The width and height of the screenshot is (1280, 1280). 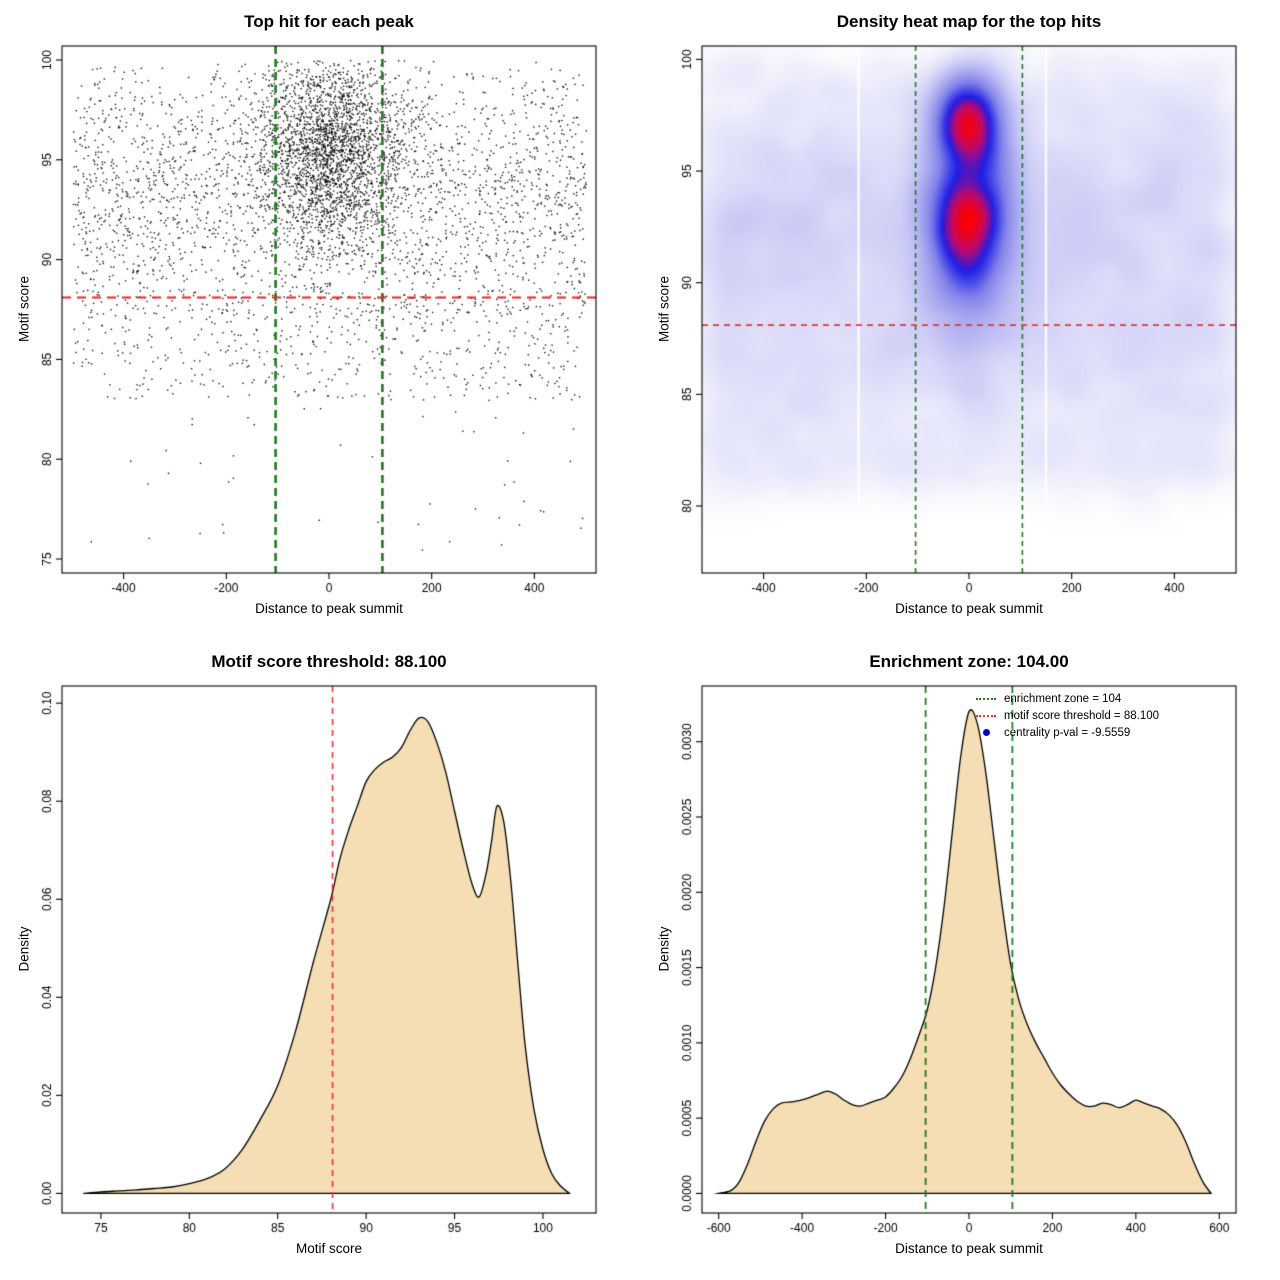 I want to click on legend-label: motif score threshold = 88.100, so click(x=1082, y=715).